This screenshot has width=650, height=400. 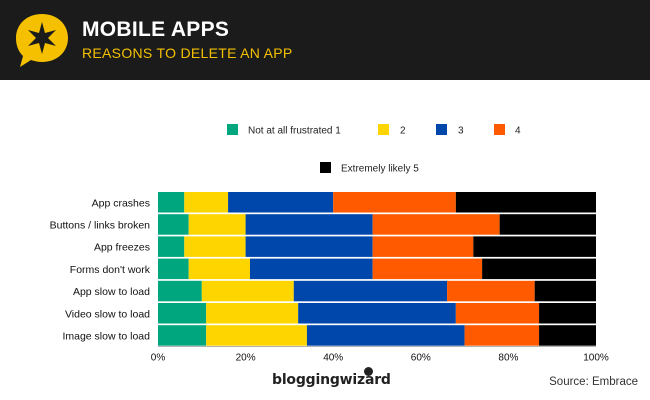 What do you see at coordinates (380, 169) in the screenshot?
I see `legend-label: Extremely likely 5` at bounding box center [380, 169].